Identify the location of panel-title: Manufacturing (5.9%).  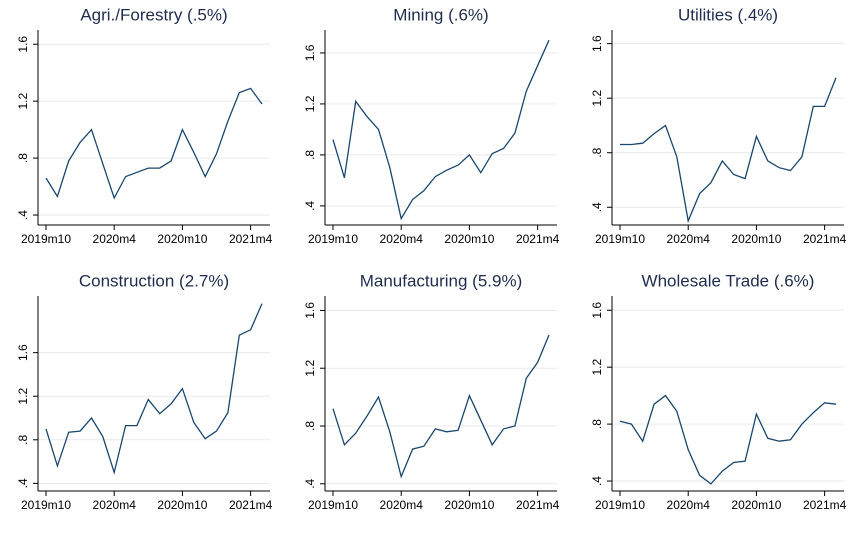
(441, 280).